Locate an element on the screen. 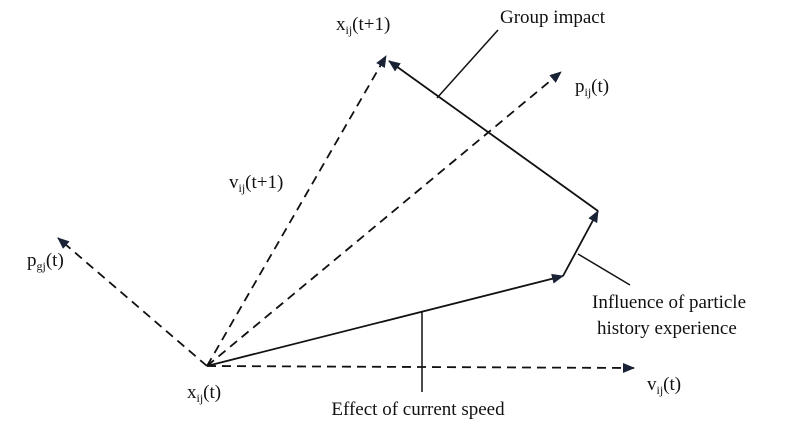  annotation: Effect of current speed is located at coordinates (418, 409).